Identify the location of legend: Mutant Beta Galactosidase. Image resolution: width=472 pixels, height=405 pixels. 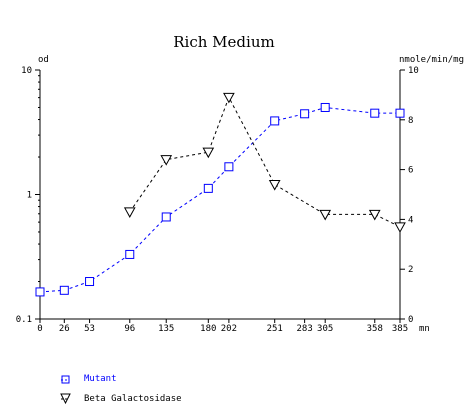
(121, 389).